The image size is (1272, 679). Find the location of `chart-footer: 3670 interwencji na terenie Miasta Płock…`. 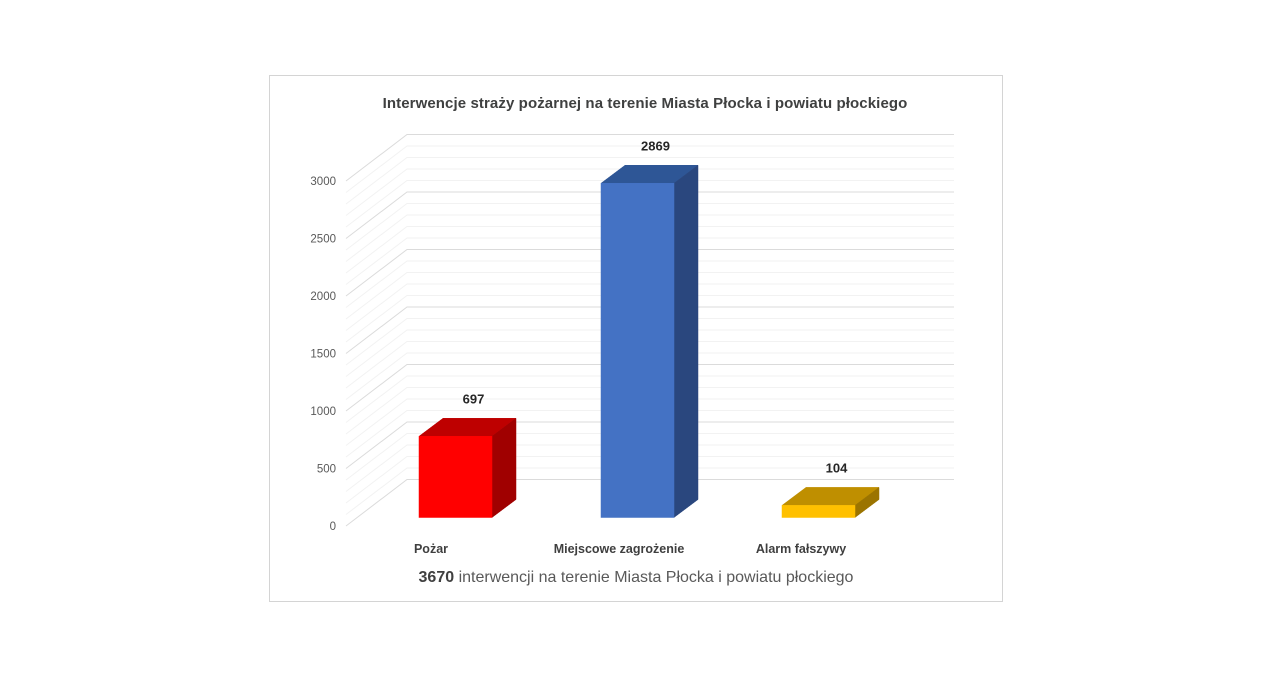

chart-footer: 3670 interwencji na terenie Miasta Płock… is located at coordinates (636, 578).